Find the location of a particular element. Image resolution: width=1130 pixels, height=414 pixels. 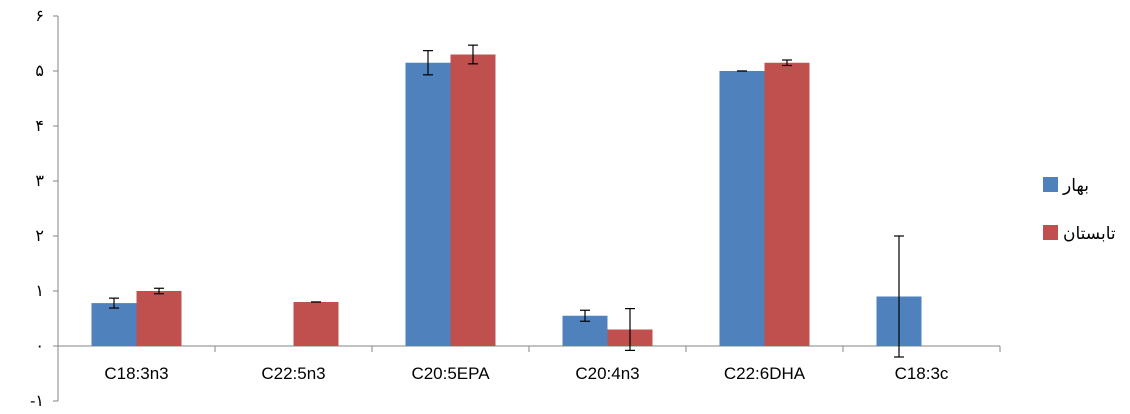

x-tick-label: C22:6DHA is located at coordinates (765, 373).